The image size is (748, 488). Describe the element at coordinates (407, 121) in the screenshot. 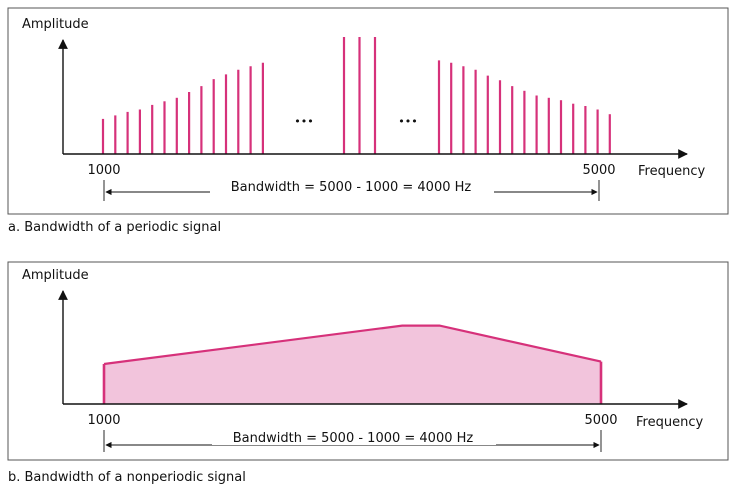

I see `panel-a-ellipsis-right: •••` at that location.